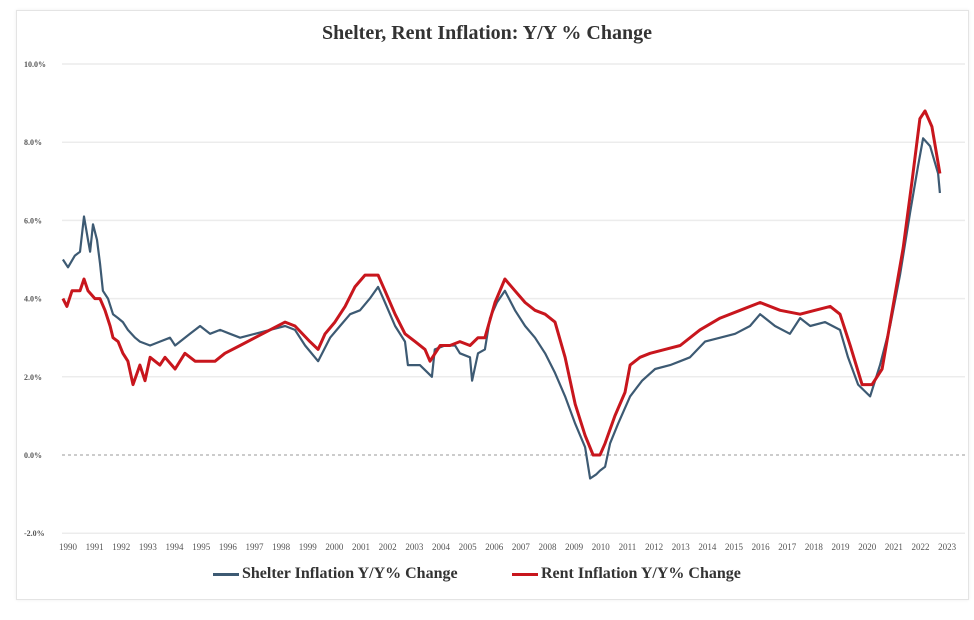  Describe the element at coordinates (35, 64) in the screenshot. I see `y-tick-label: 10.0%` at that location.